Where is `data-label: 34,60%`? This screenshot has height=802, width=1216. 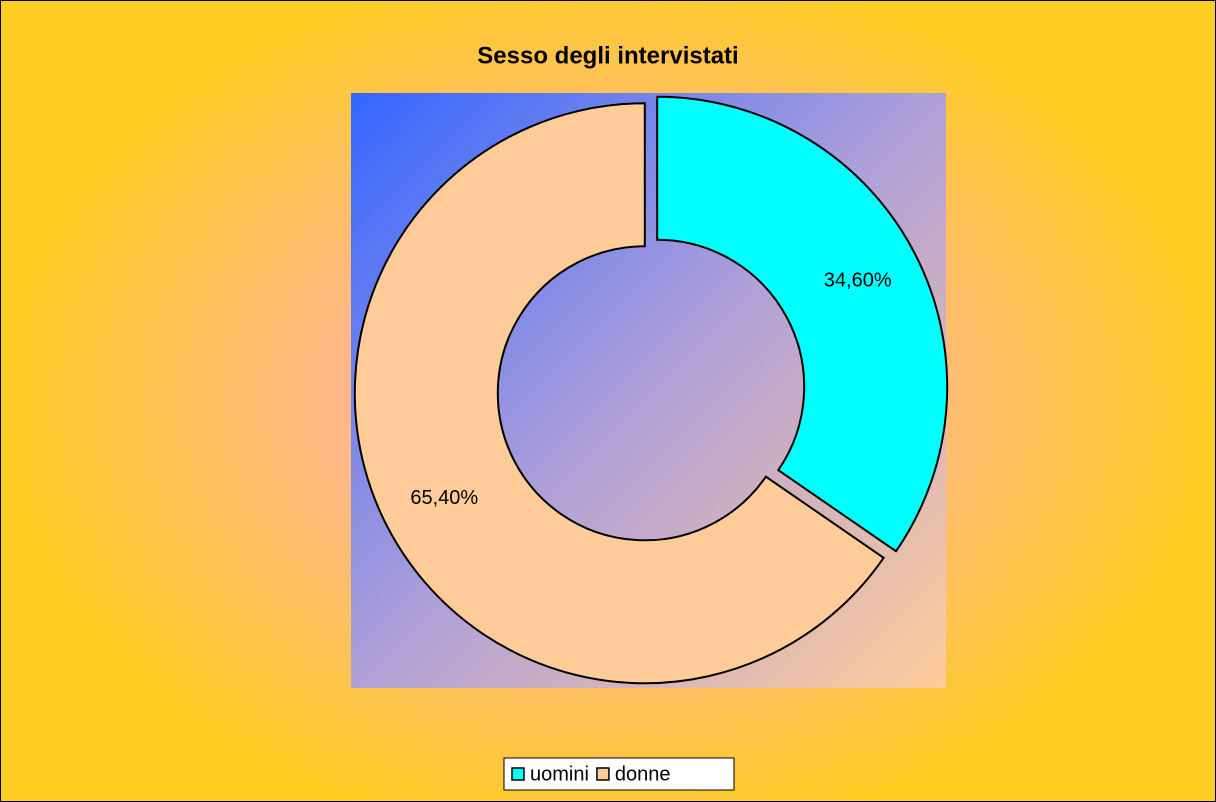 data-label: 34,60% is located at coordinates (858, 281).